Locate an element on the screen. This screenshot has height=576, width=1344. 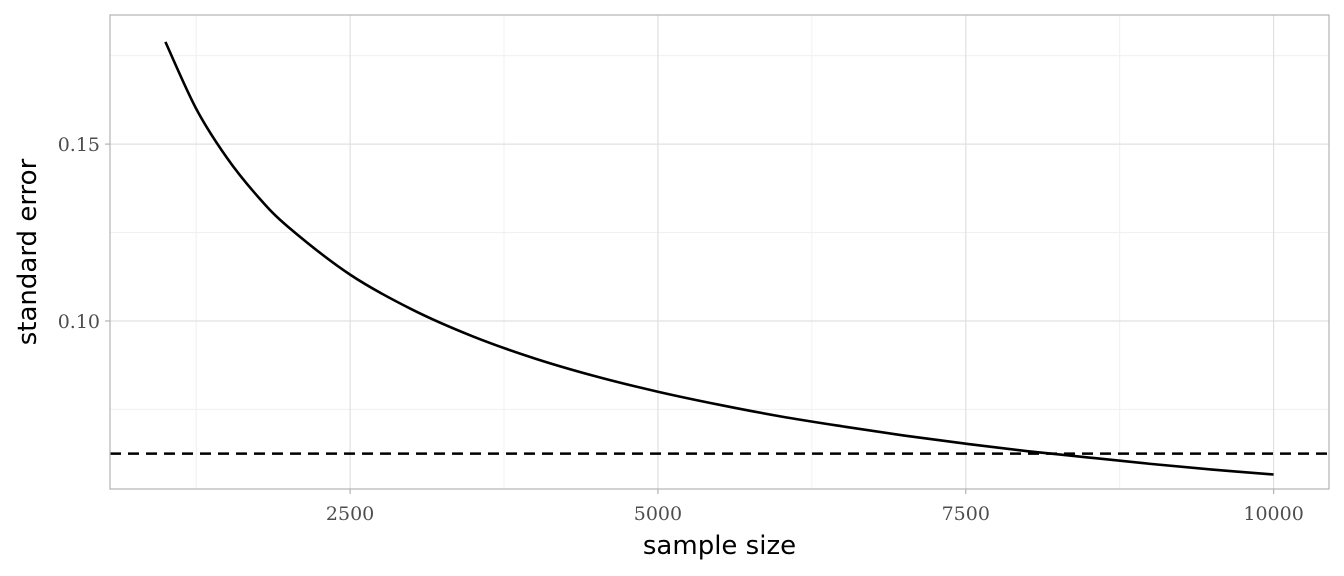
x-tick-label: 10000 is located at coordinates (1273, 514).